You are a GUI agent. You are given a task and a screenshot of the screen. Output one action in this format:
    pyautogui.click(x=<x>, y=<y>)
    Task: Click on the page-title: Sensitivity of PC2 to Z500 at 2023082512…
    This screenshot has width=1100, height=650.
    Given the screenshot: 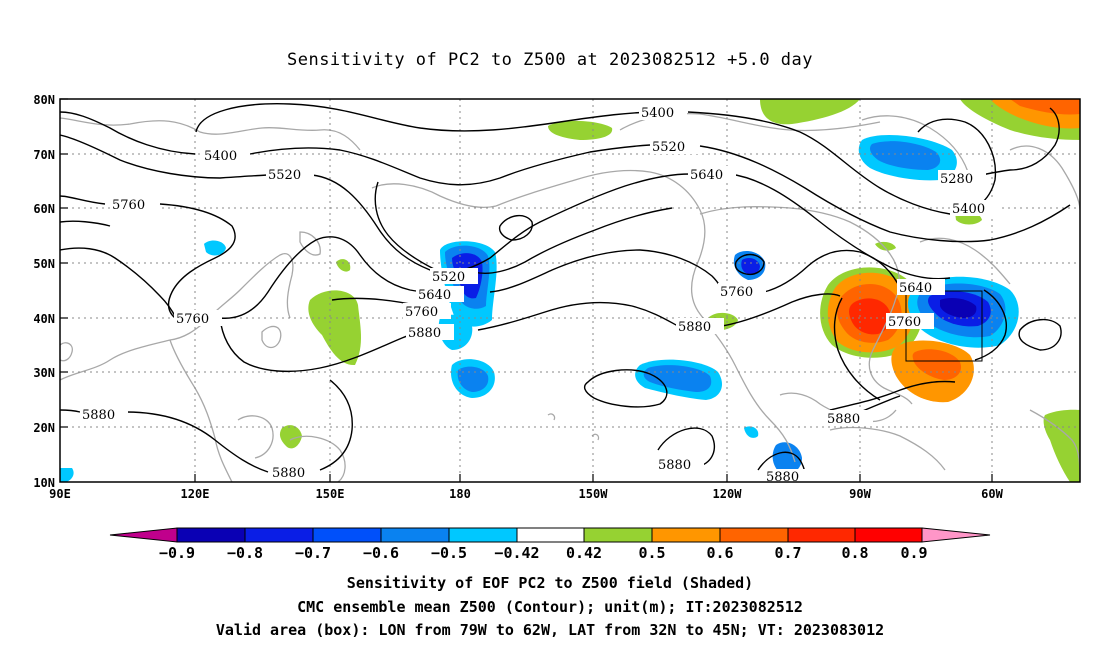 What is the action you would take?
    pyautogui.click(x=549, y=60)
    